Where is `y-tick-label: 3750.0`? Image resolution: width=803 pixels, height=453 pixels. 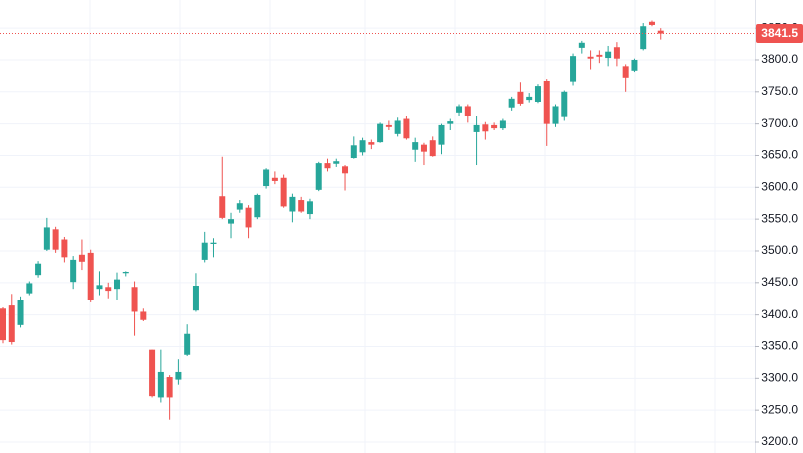
y-tick-label: 3750.0 is located at coordinates (779, 91).